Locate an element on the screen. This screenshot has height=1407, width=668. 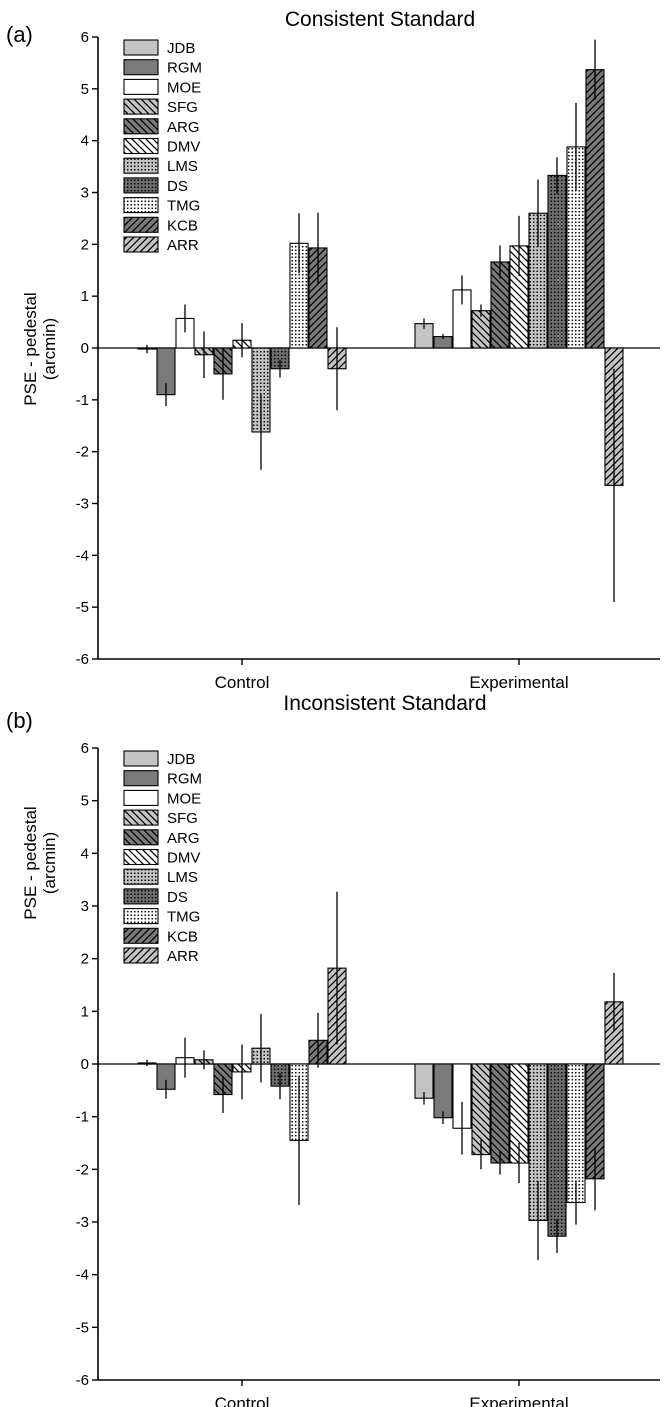
legend-item-ds: DS is located at coordinates (155, 897).